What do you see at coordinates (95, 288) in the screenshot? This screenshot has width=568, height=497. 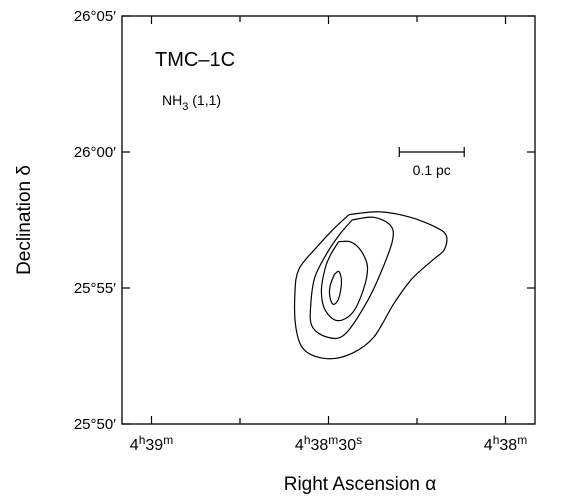 I see `y-tick-label-2: 25°55′` at bounding box center [95, 288].